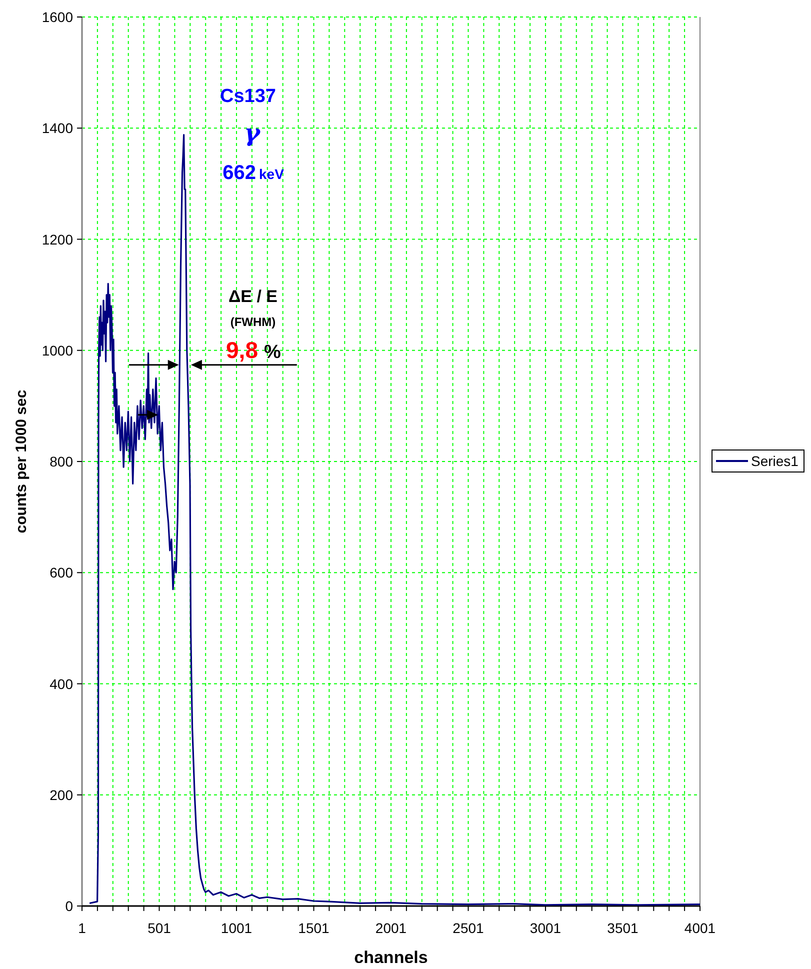  Describe the element at coordinates (272, 174) in the screenshot. I see `annotation: keV` at that location.